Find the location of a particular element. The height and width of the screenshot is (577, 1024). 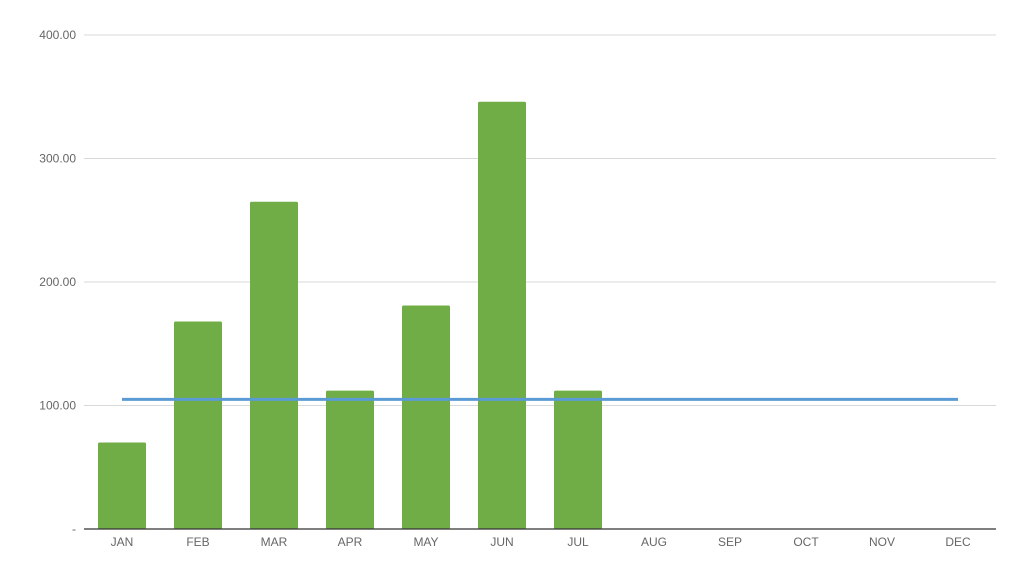

bar-jun is located at coordinates (502, 315).